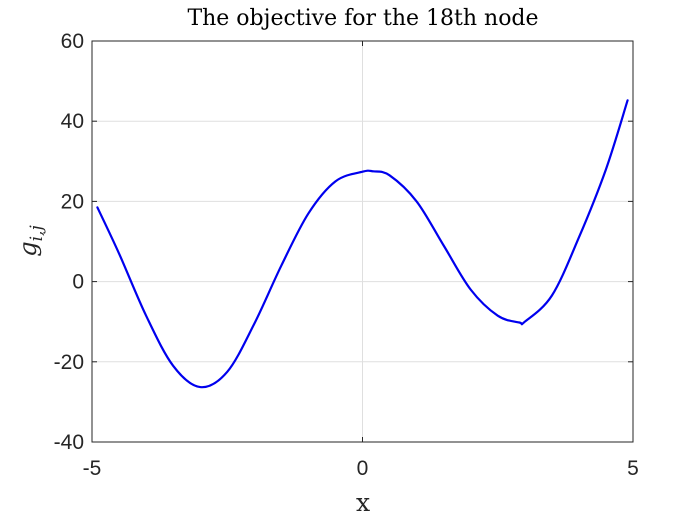 The width and height of the screenshot is (700, 525). What do you see at coordinates (28, 248) in the screenshot?
I see `y-axis-label-base: g` at bounding box center [28, 248].